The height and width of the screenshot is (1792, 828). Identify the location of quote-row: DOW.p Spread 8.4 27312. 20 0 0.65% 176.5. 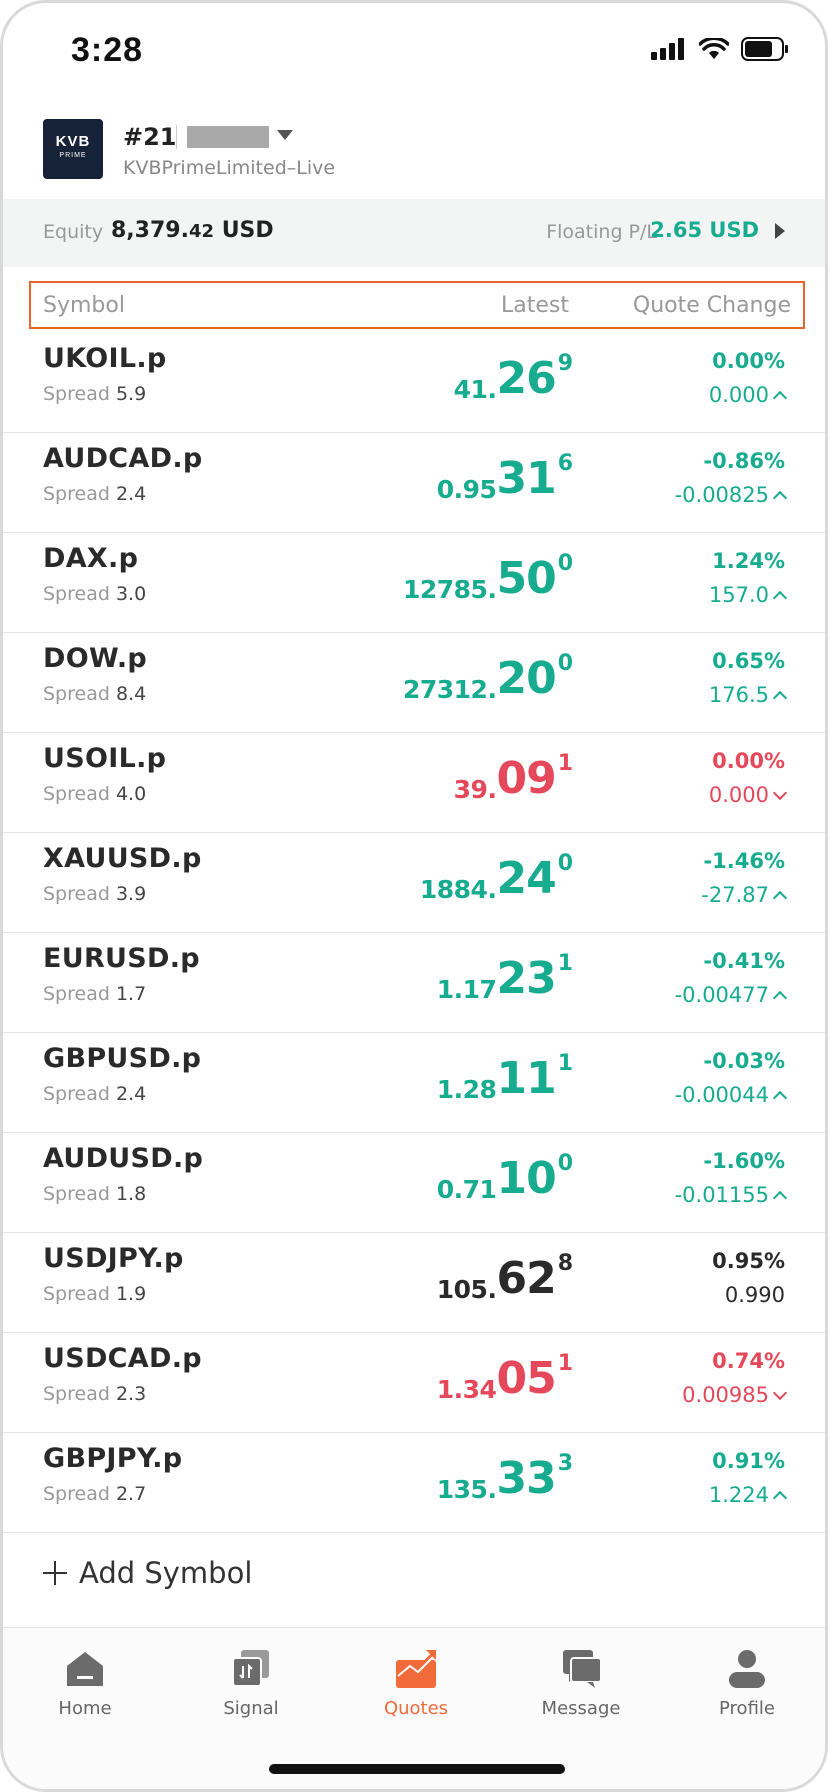
(414, 683).